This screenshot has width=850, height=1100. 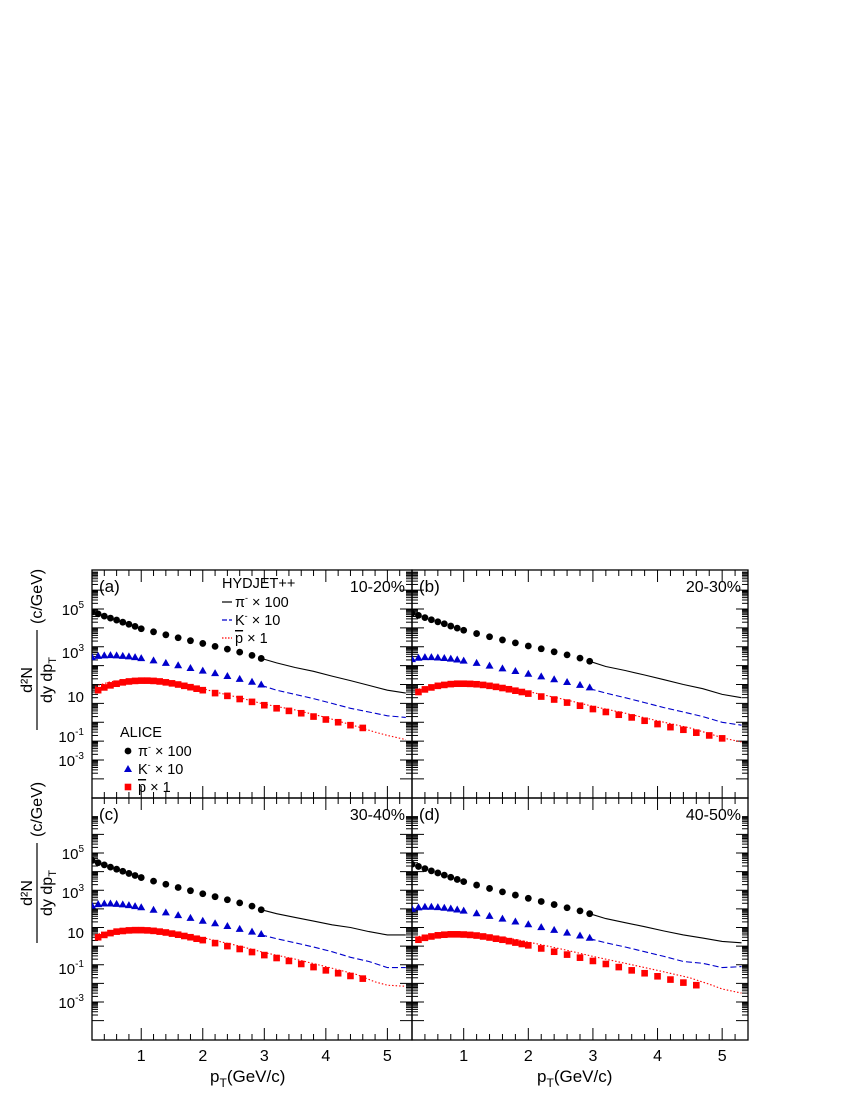 I want to click on legend-scale: × 10, so click(x=167, y=770).